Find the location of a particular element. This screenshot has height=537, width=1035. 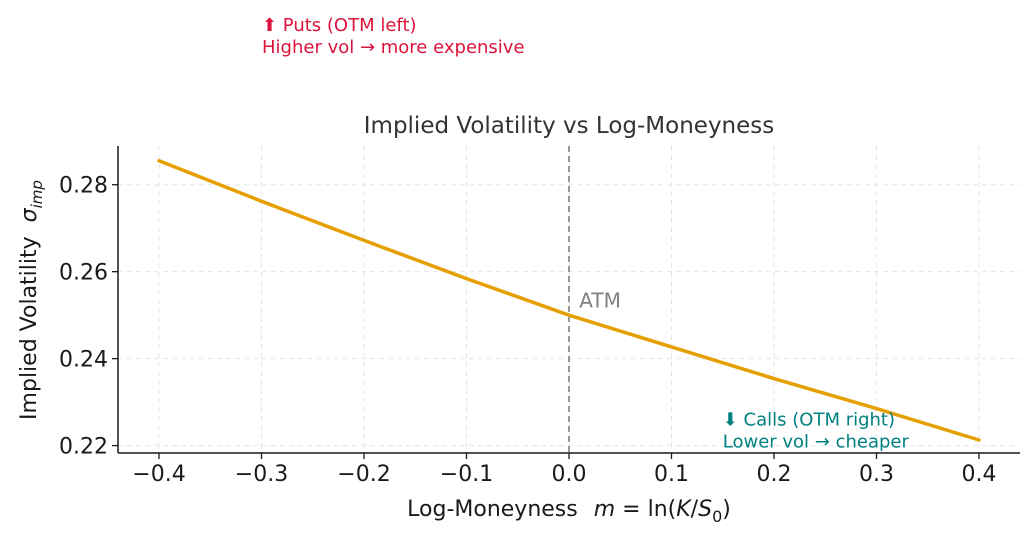

x-tick-label: 0.2 is located at coordinates (774, 474).